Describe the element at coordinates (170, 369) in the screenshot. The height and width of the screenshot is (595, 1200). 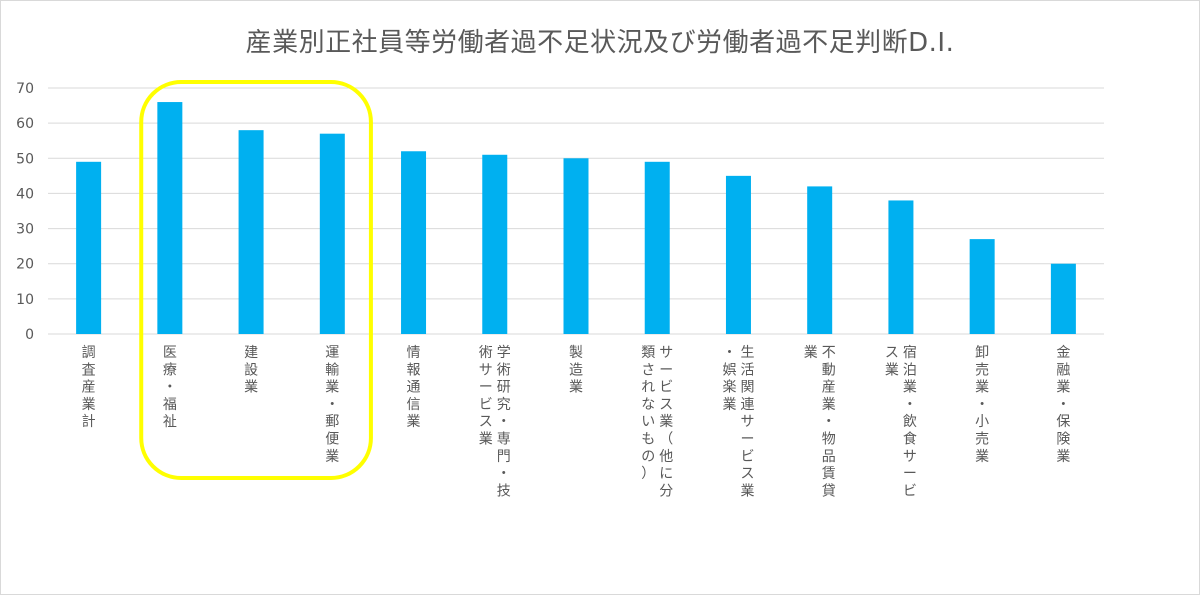
I see `x-tick-label: 療` at that location.